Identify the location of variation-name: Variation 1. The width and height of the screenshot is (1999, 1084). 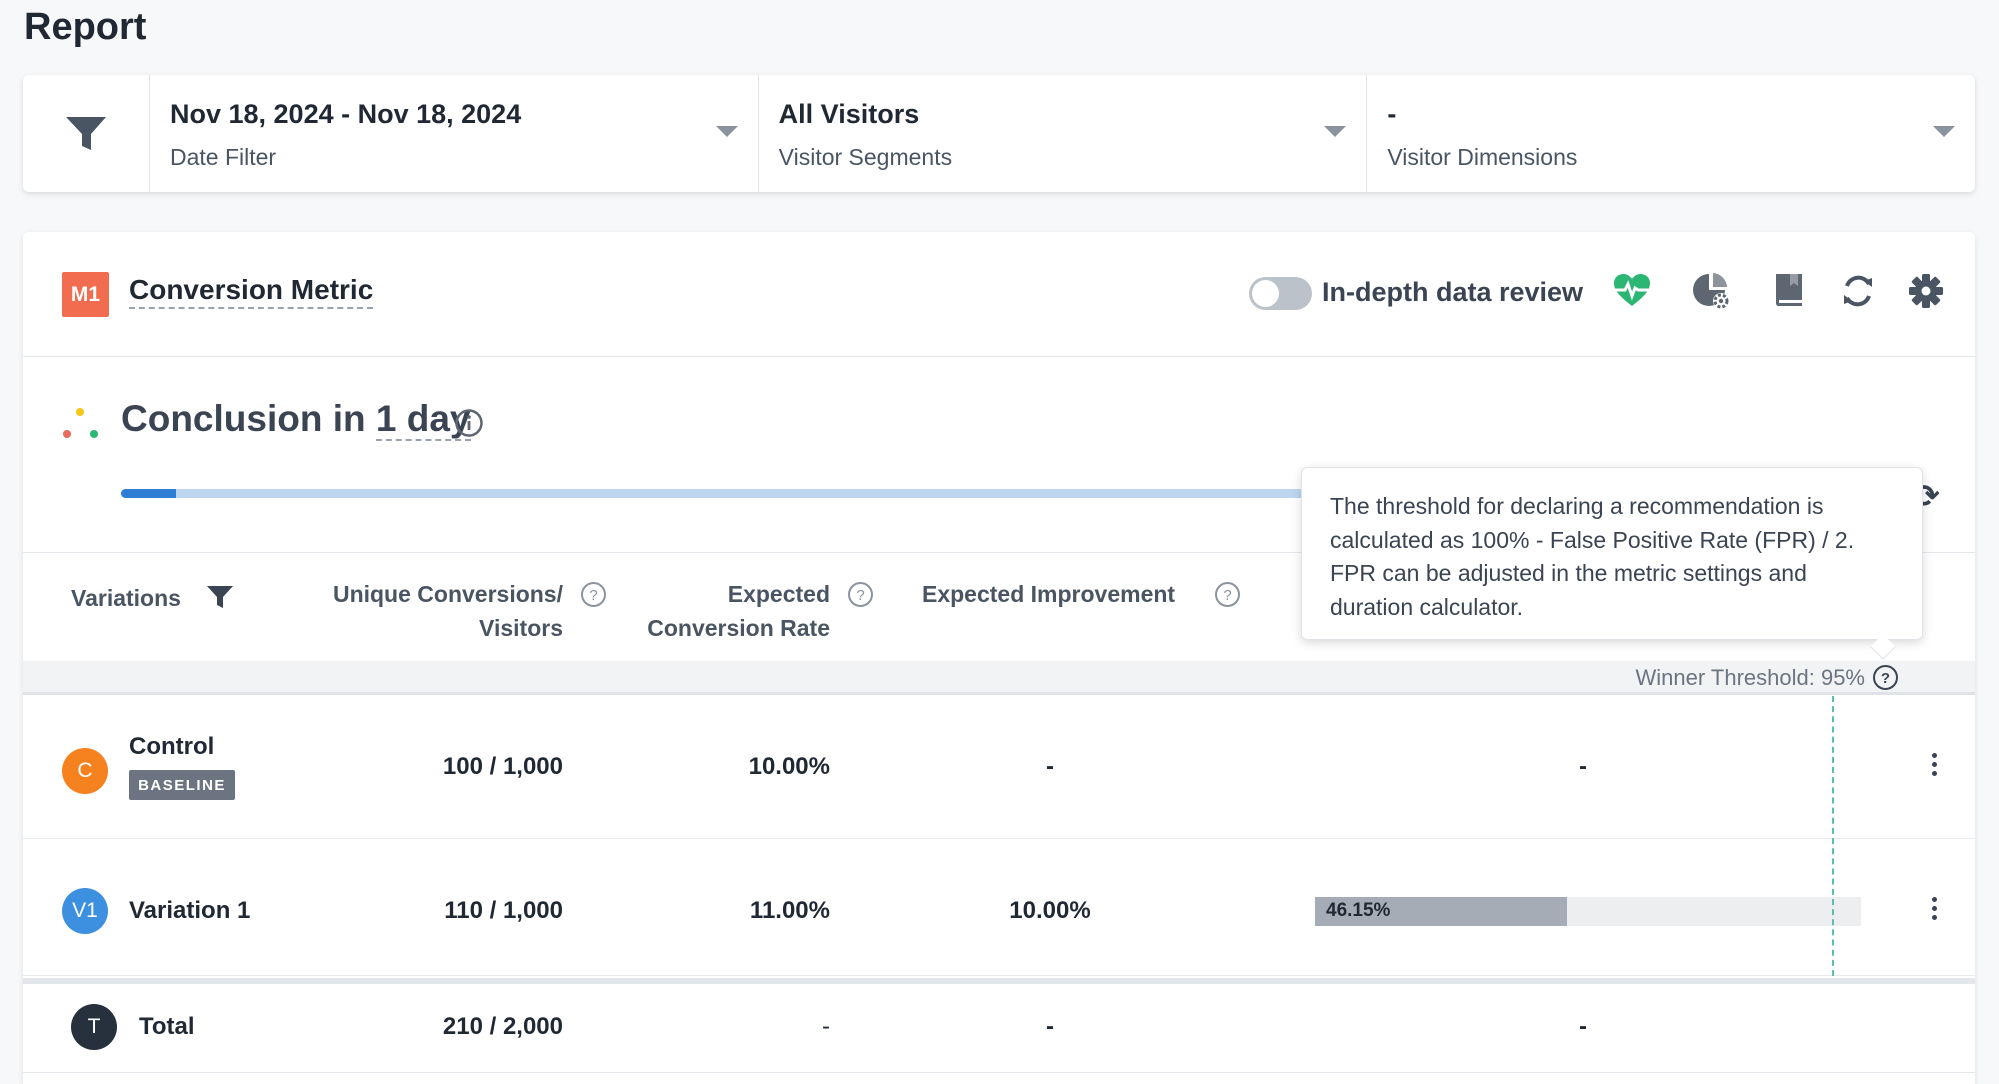
(190, 910).